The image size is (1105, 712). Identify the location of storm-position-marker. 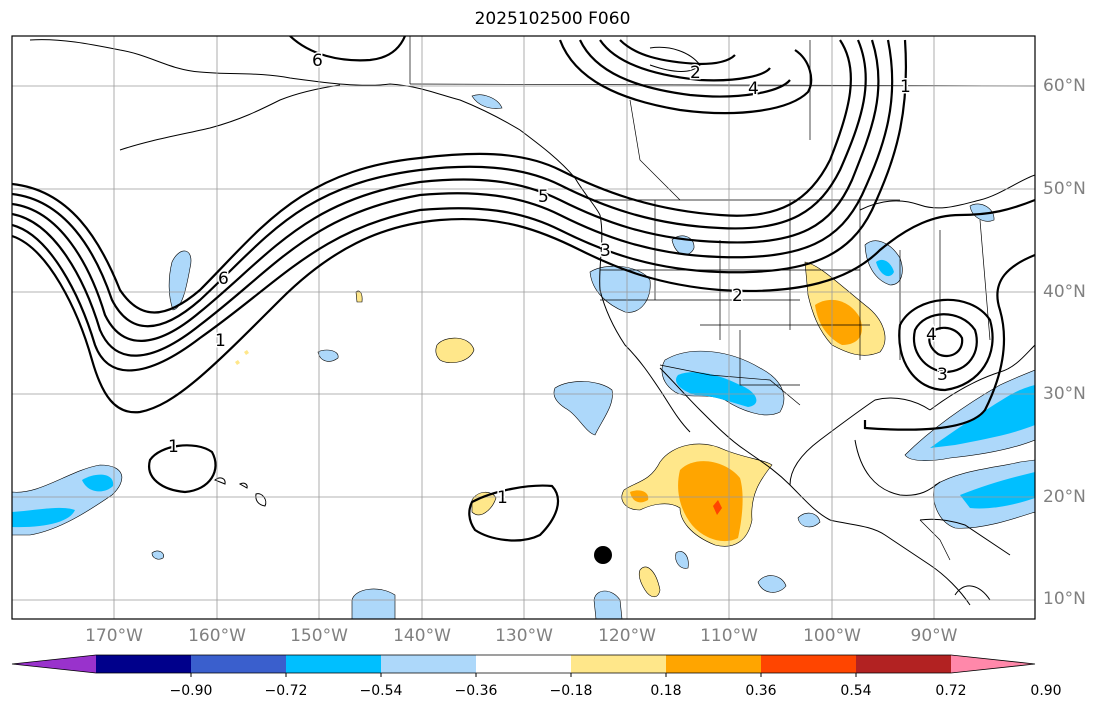
(603, 555).